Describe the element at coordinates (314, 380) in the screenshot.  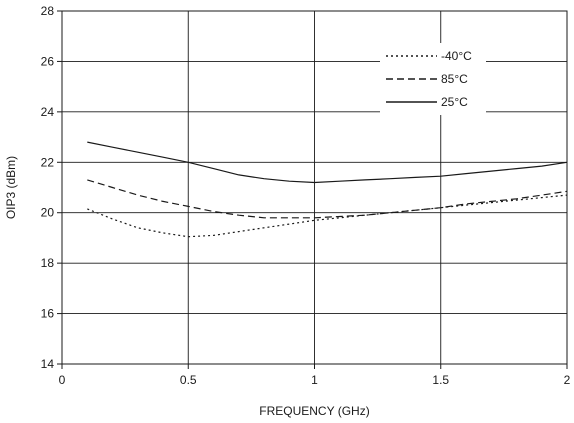
I see `x-tick-label: 1` at that location.